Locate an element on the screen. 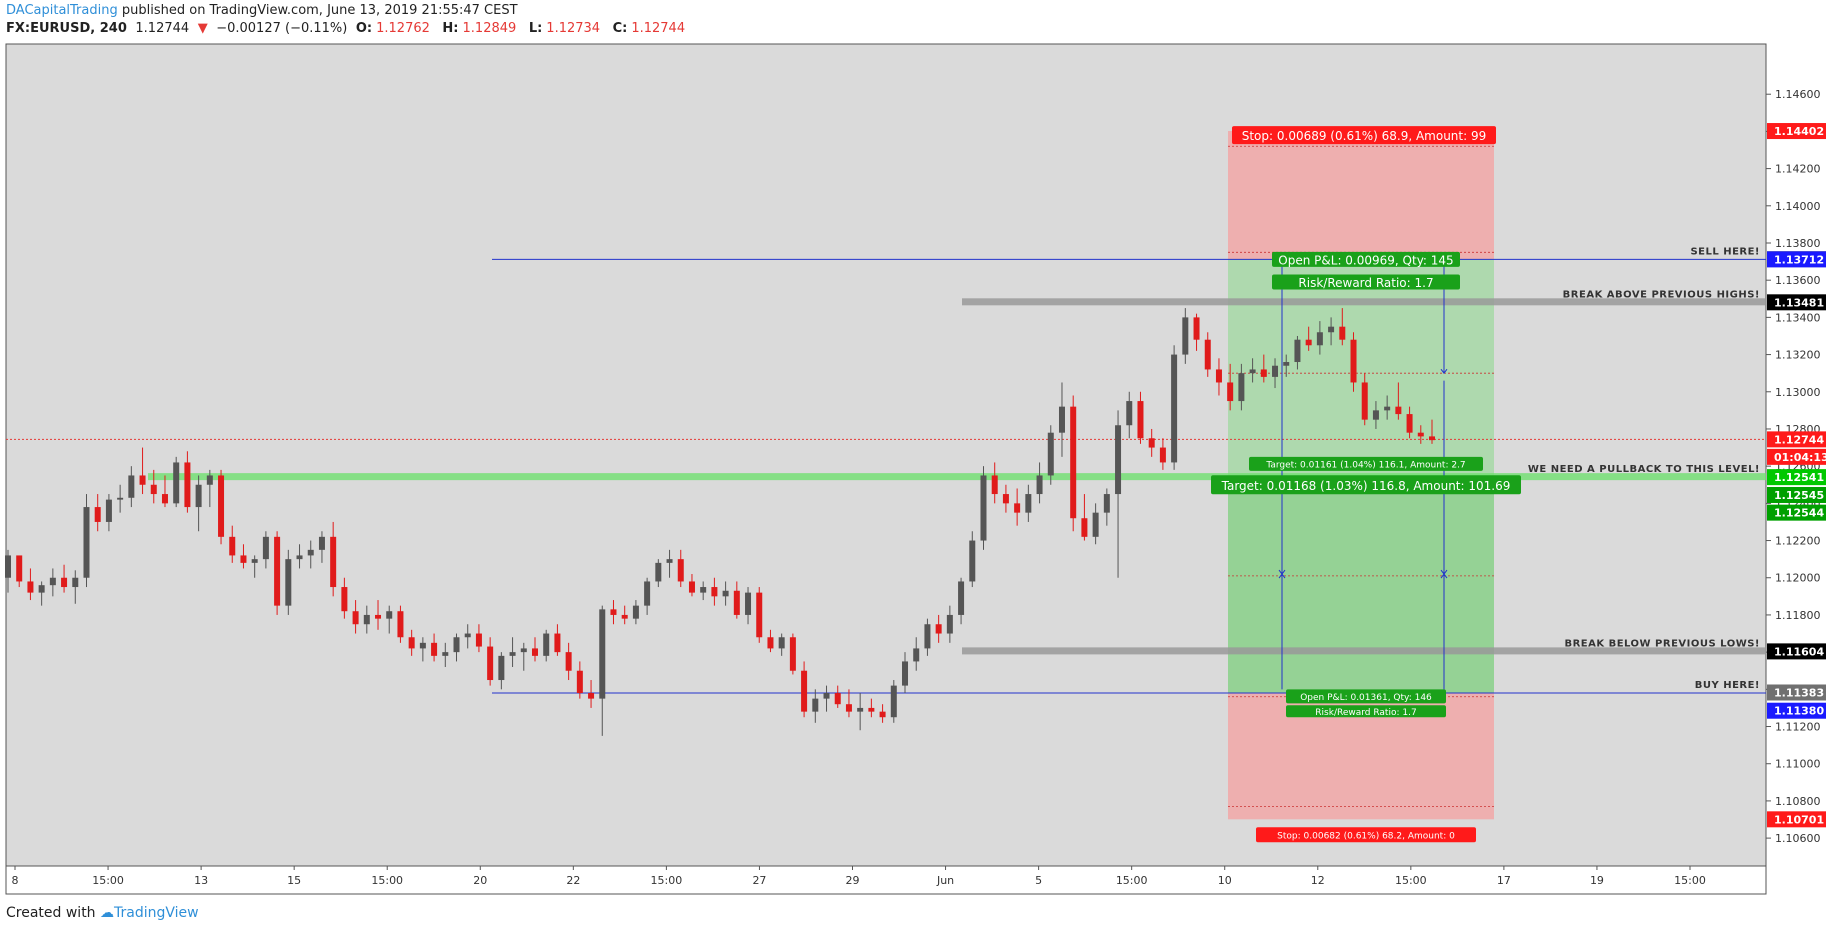 The height and width of the screenshot is (930, 1828). price-tick-label: 1.13600 is located at coordinates (1798, 280).